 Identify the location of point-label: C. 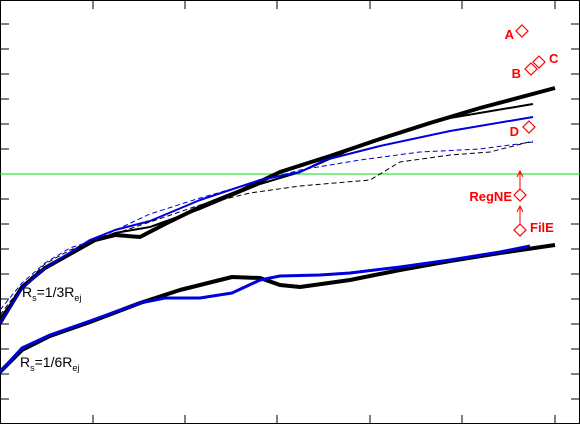
(554, 58).